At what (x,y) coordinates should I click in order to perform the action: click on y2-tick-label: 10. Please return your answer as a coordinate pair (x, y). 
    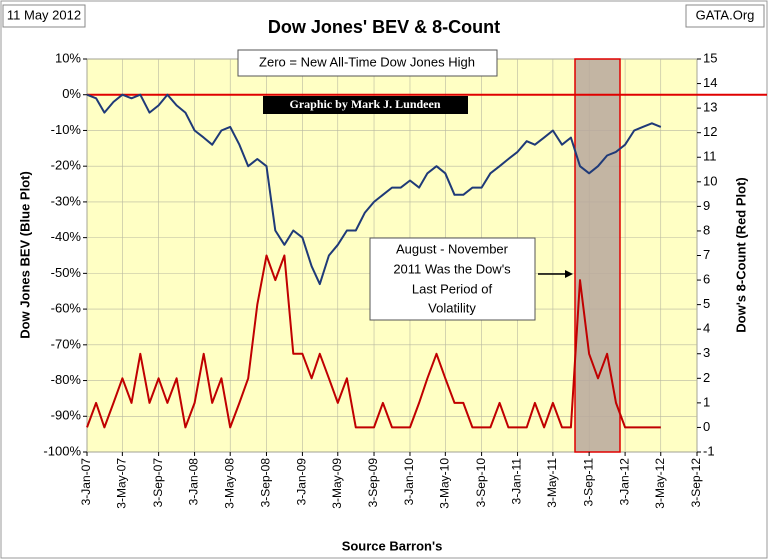
    Looking at the image, I should click on (710, 180).